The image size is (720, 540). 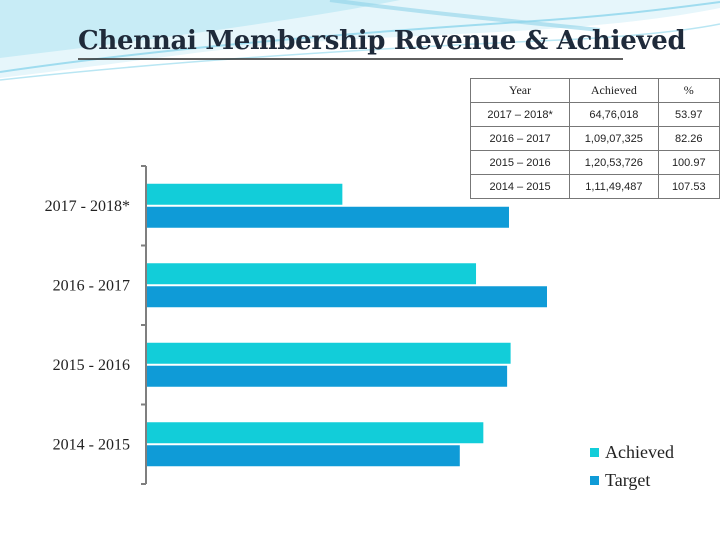 I want to click on table-cell-year: 2017 – 2018*, so click(x=520, y=114).